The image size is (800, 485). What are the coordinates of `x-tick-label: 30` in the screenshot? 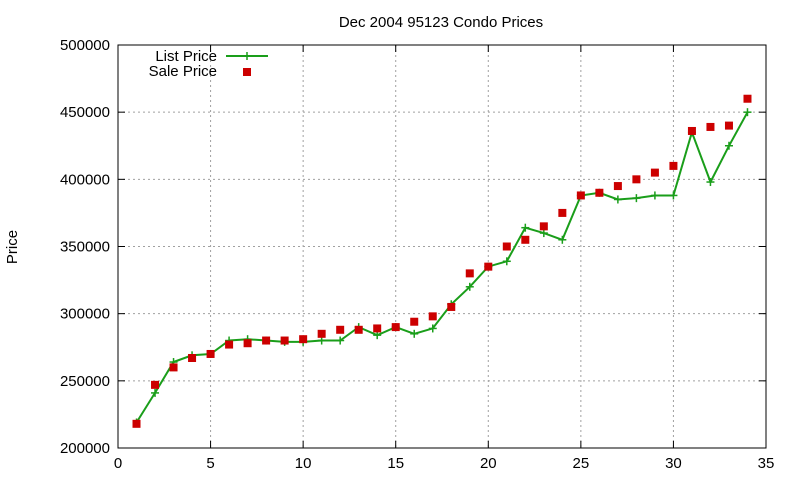 It's located at (673, 463).